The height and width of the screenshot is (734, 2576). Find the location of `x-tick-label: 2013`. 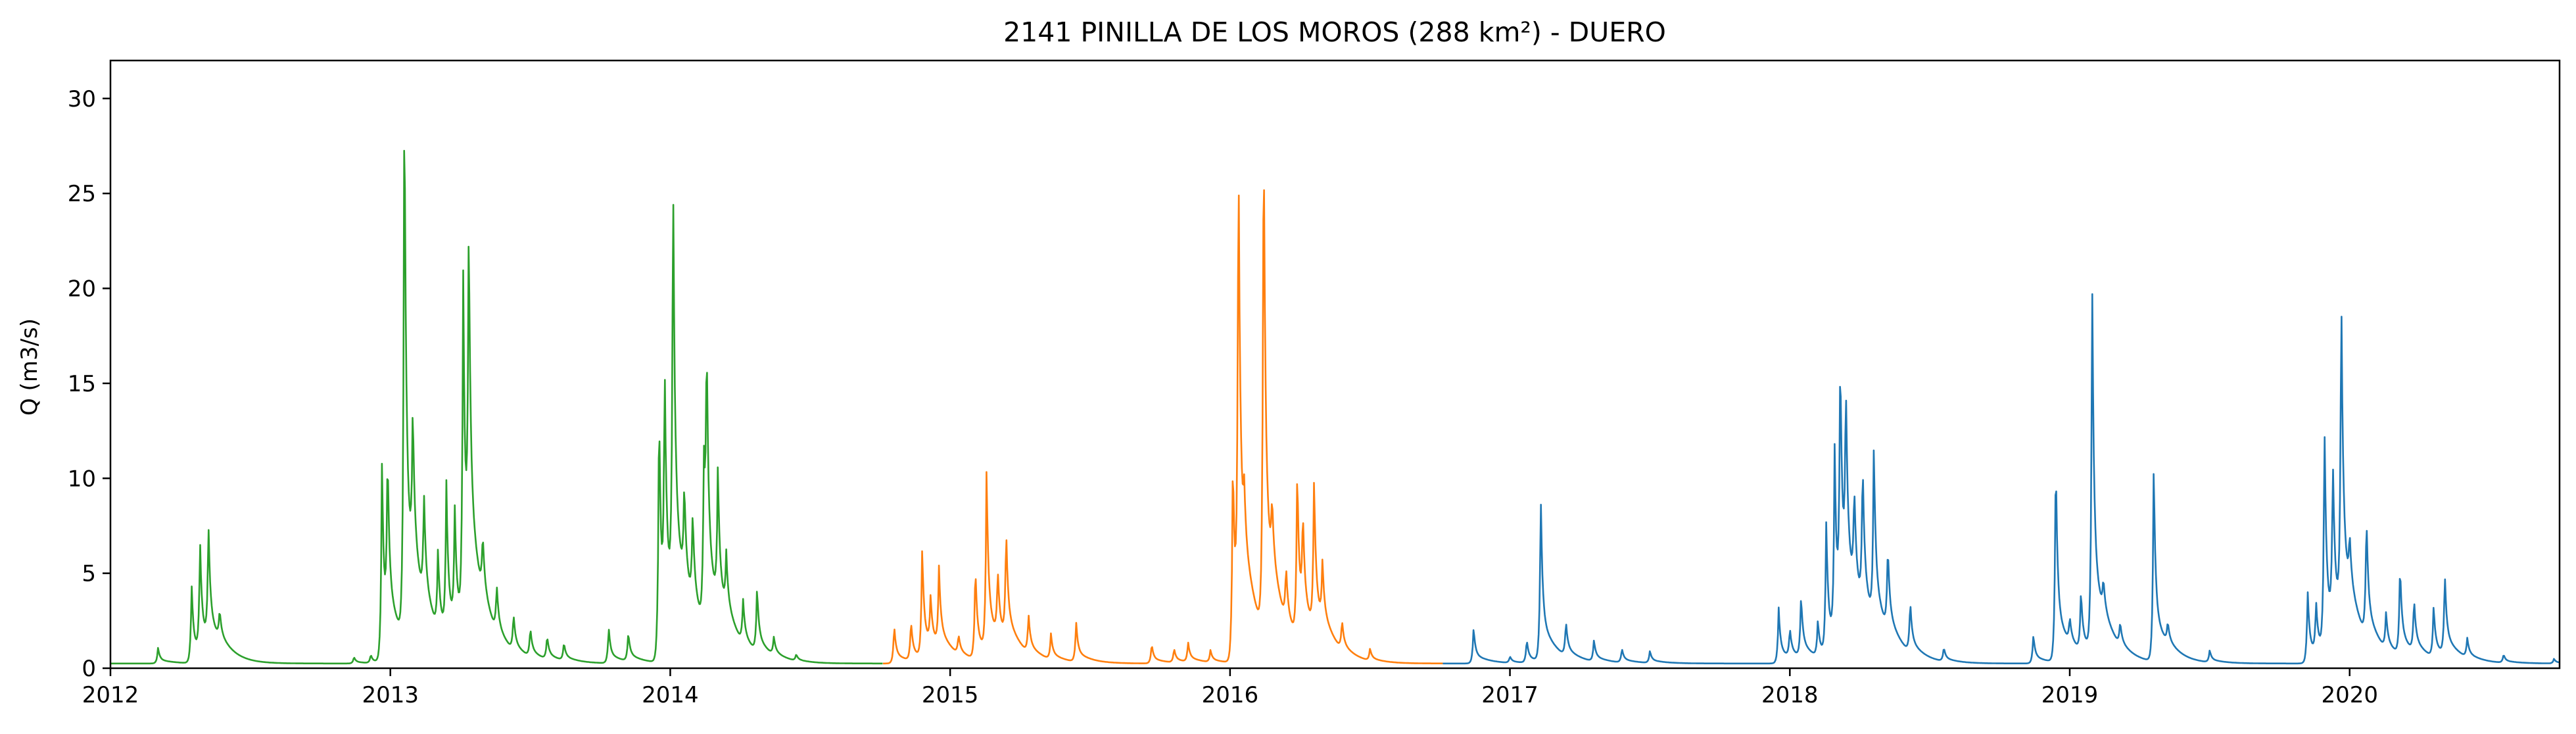

x-tick-label: 2013 is located at coordinates (391, 695).